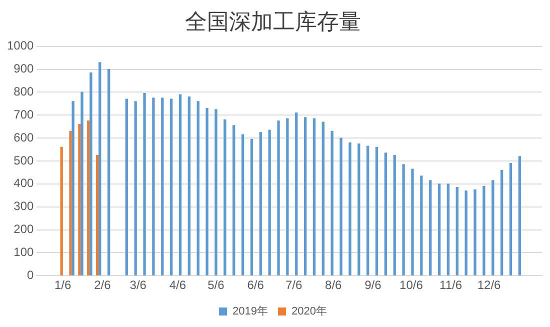 This screenshot has height=327, width=550. What do you see at coordinates (24, 251) in the screenshot?
I see `y-tick-label: 100` at bounding box center [24, 251].